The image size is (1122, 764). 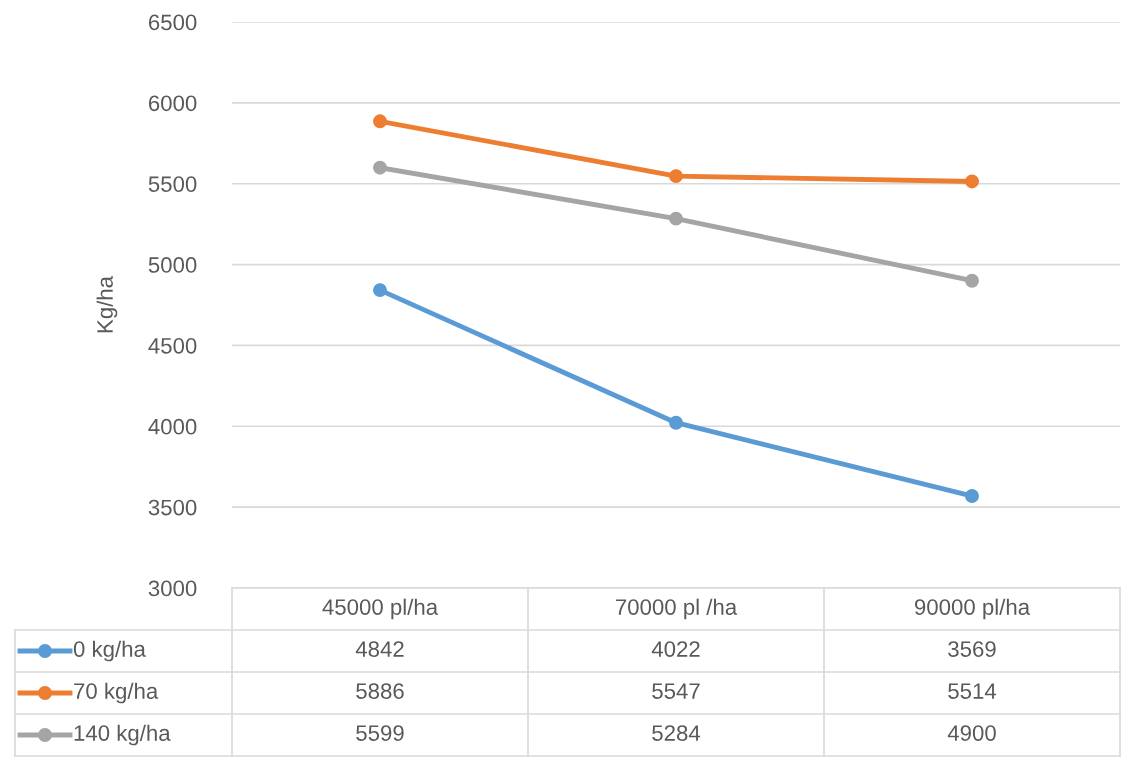 I want to click on y-tick-label: 6000, so click(x=172, y=103).